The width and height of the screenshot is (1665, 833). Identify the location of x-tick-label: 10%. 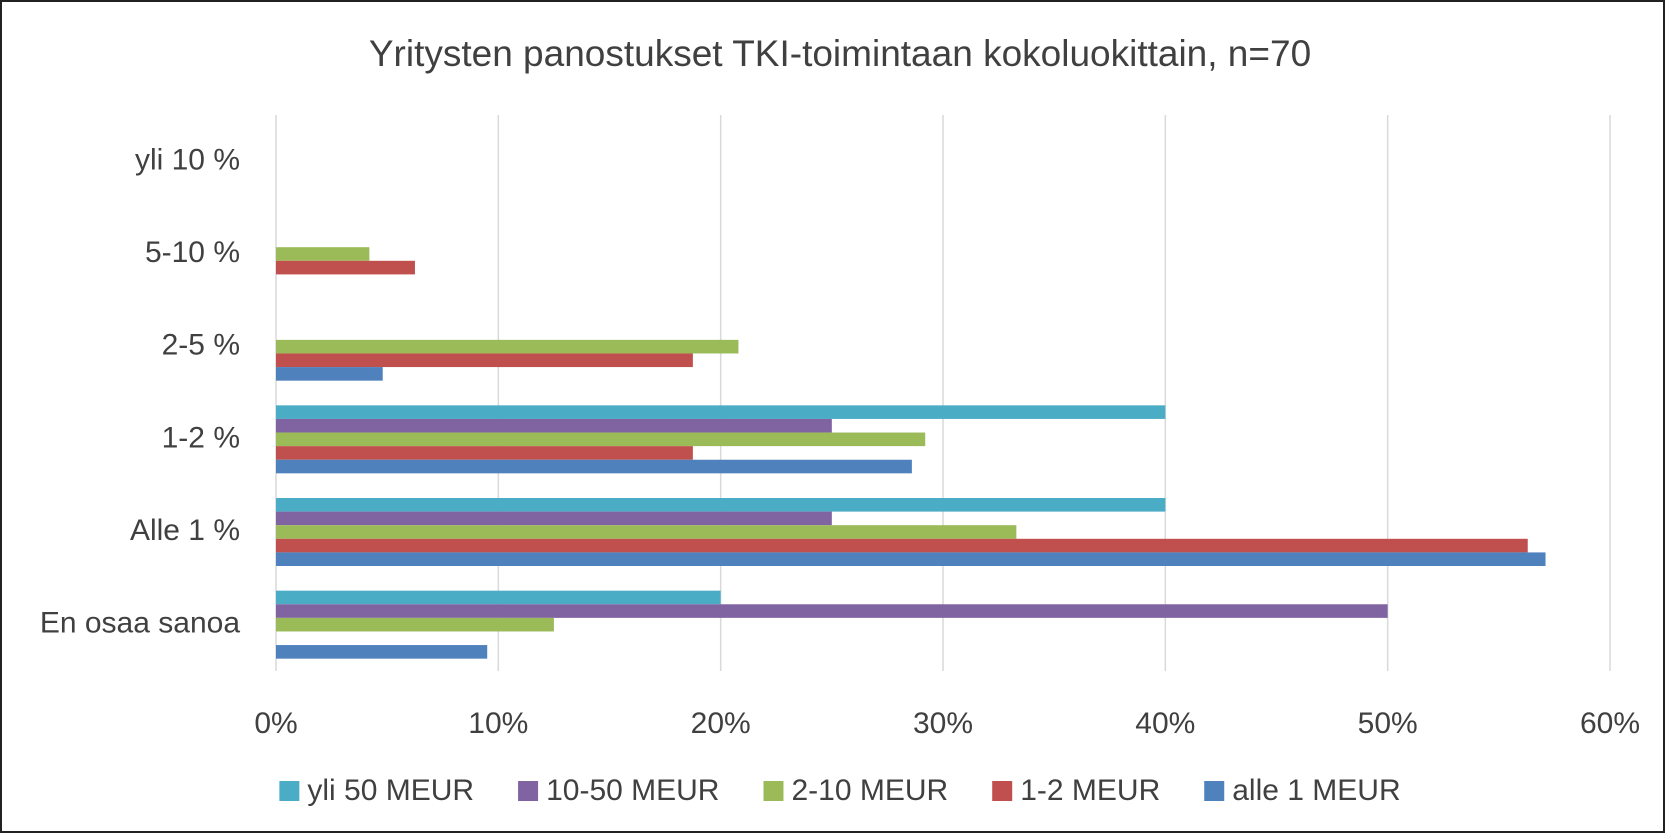
(498, 723).